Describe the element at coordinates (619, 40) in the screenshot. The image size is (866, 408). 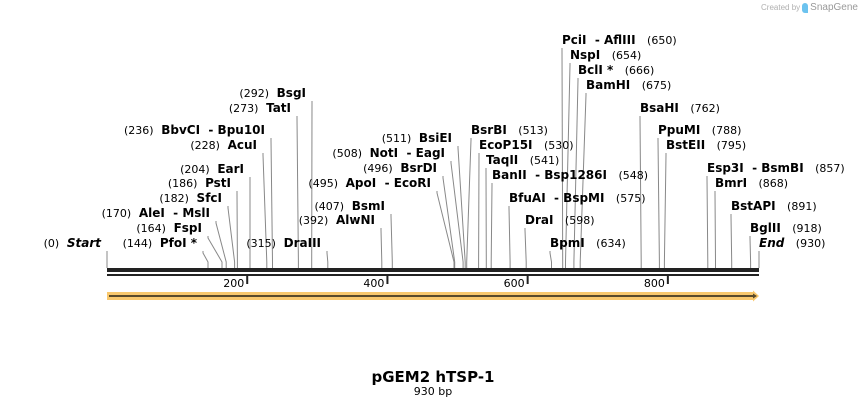
I see `site-label: PciI - AflIII (650)` at that location.